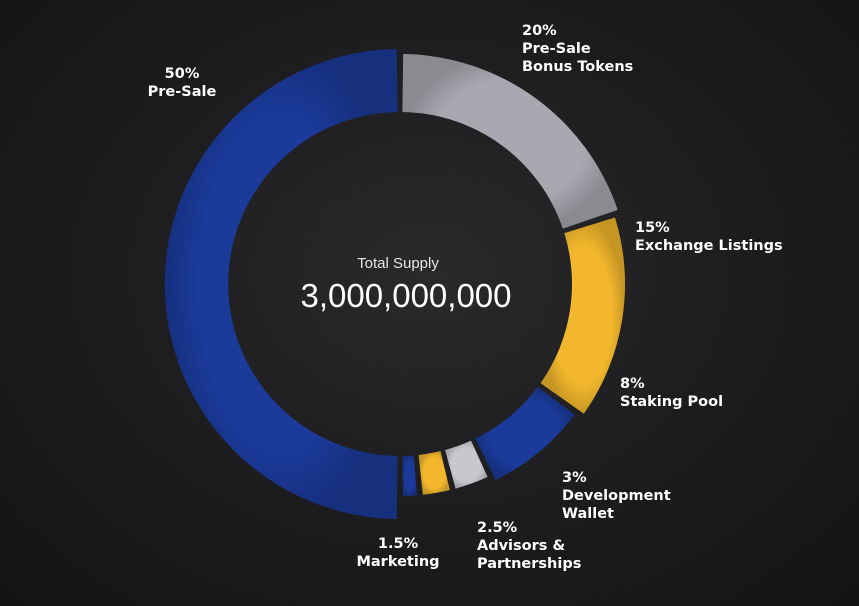 The height and width of the screenshot is (606, 859). Describe the element at coordinates (577, 67) in the screenshot. I see `slice-name-label: Bonus Tokens` at that location.